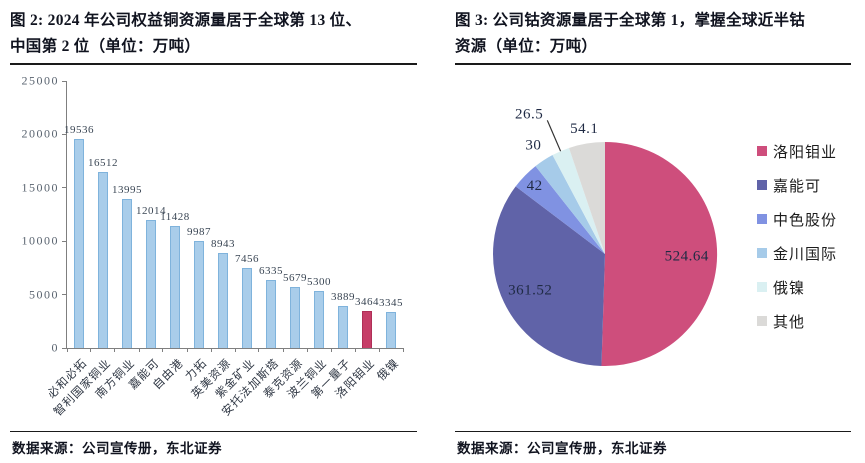  What do you see at coordinates (55, 347) in the screenshot?
I see `y-axis-label: 0` at bounding box center [55, 347].